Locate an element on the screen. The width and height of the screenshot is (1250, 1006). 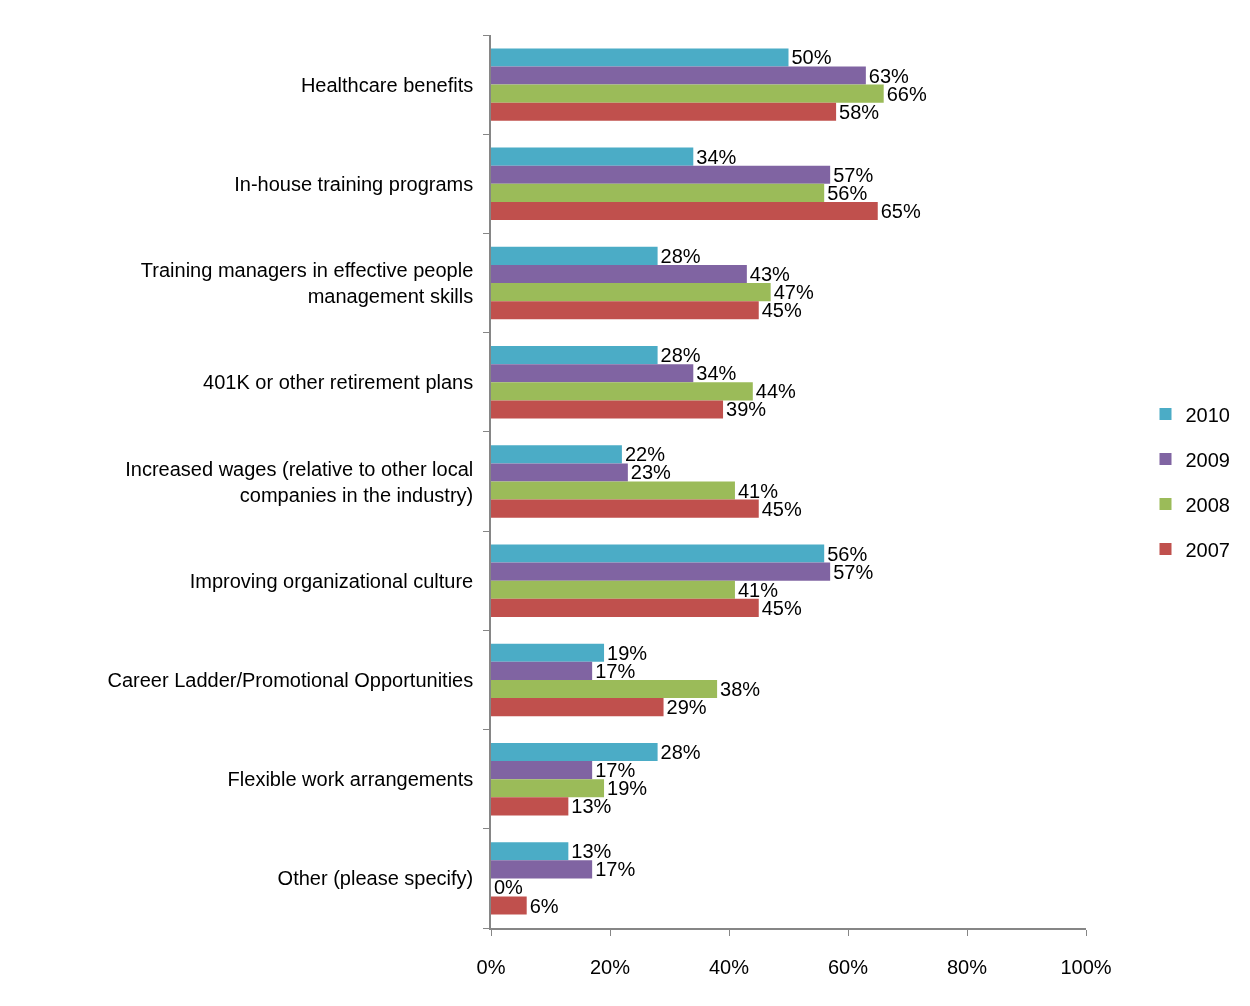
y-tick-label: Other (please specify) is located at coordinates (375, 878).